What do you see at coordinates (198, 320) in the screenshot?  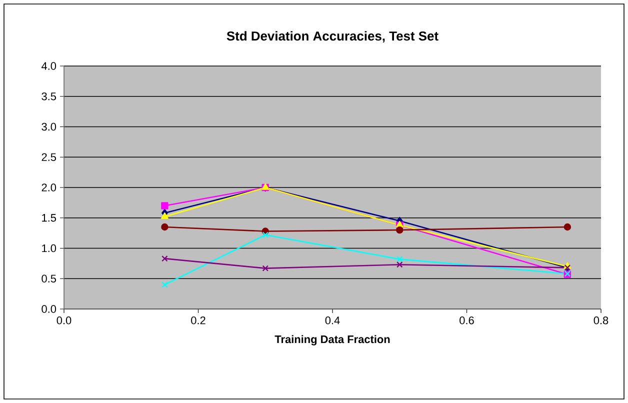 I see `x-tick-label: 0.2` at bounding box center [198, 320].